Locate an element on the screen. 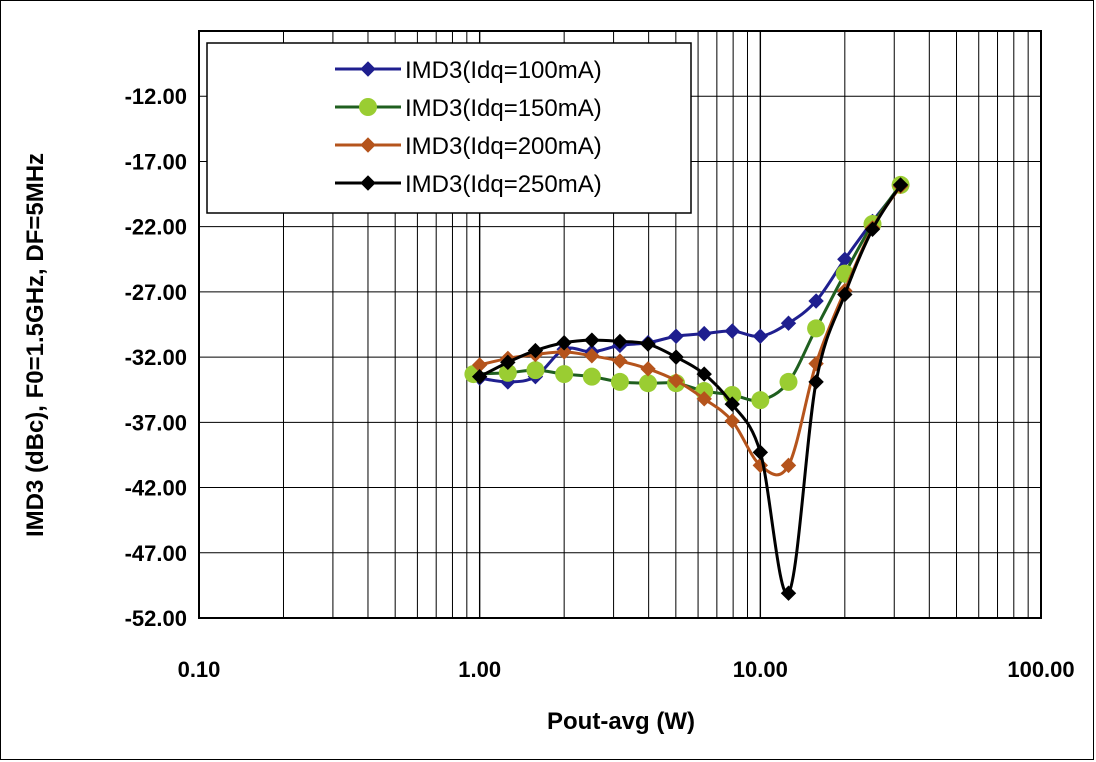 Image resolution: width=1096 pixels, height=762 pixels. y-tick-label: -52.00 is located at coordinates (156, 618).